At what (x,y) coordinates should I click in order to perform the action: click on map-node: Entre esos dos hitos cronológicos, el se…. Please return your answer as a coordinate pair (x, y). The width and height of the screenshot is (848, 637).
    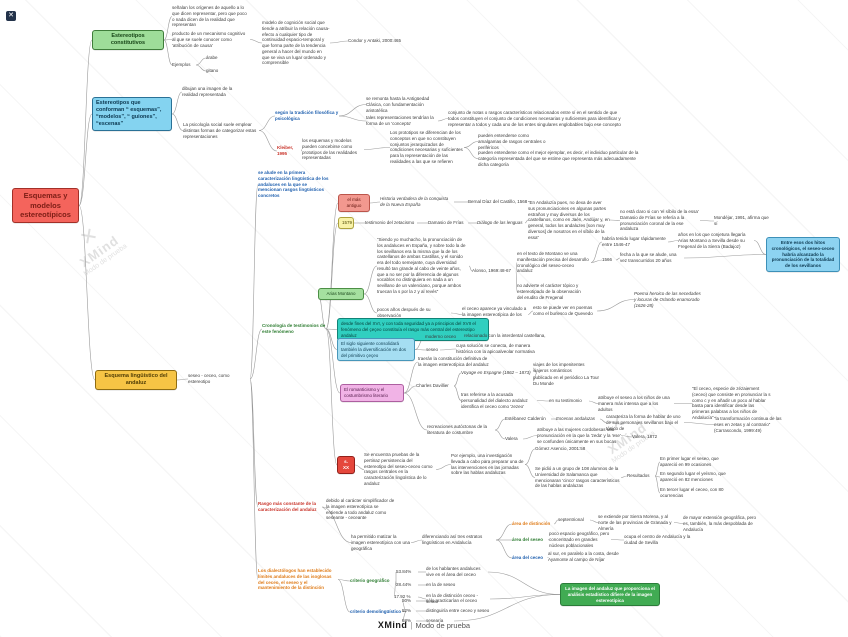
    Looking at the image, I should click on (803, 254).